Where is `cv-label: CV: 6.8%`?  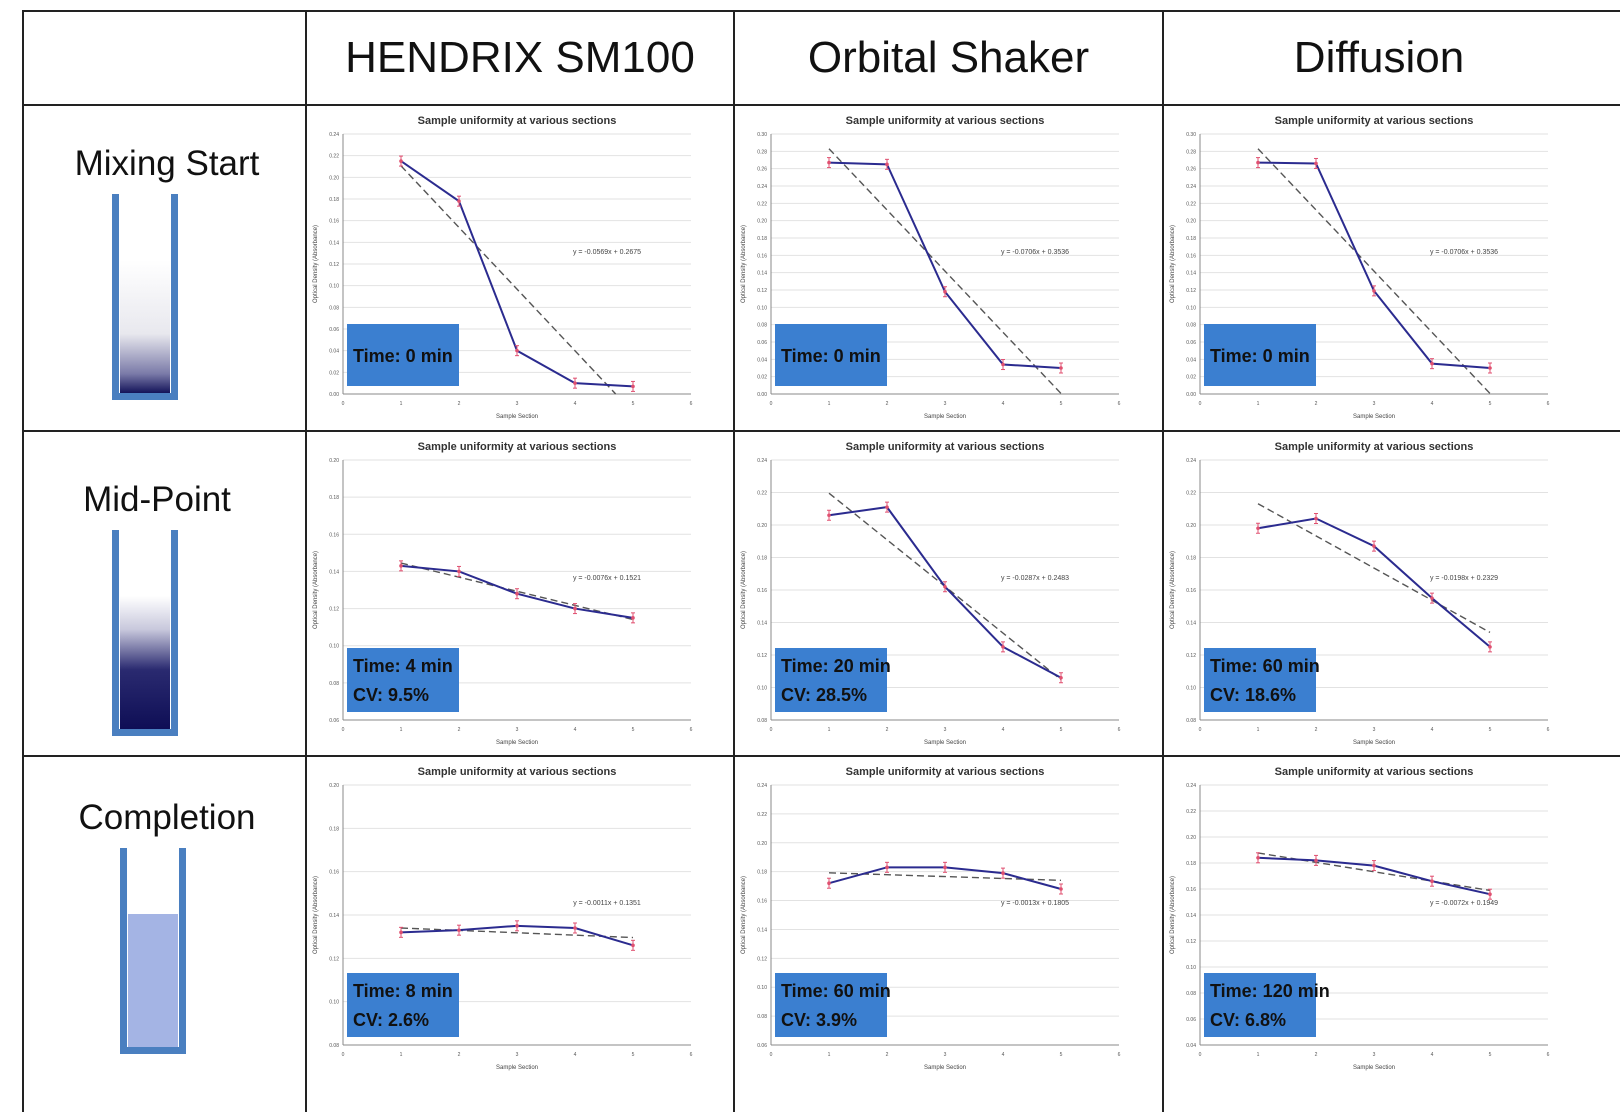 cv-label: CV: 6.8% is located at coordinates (1248, 1020).